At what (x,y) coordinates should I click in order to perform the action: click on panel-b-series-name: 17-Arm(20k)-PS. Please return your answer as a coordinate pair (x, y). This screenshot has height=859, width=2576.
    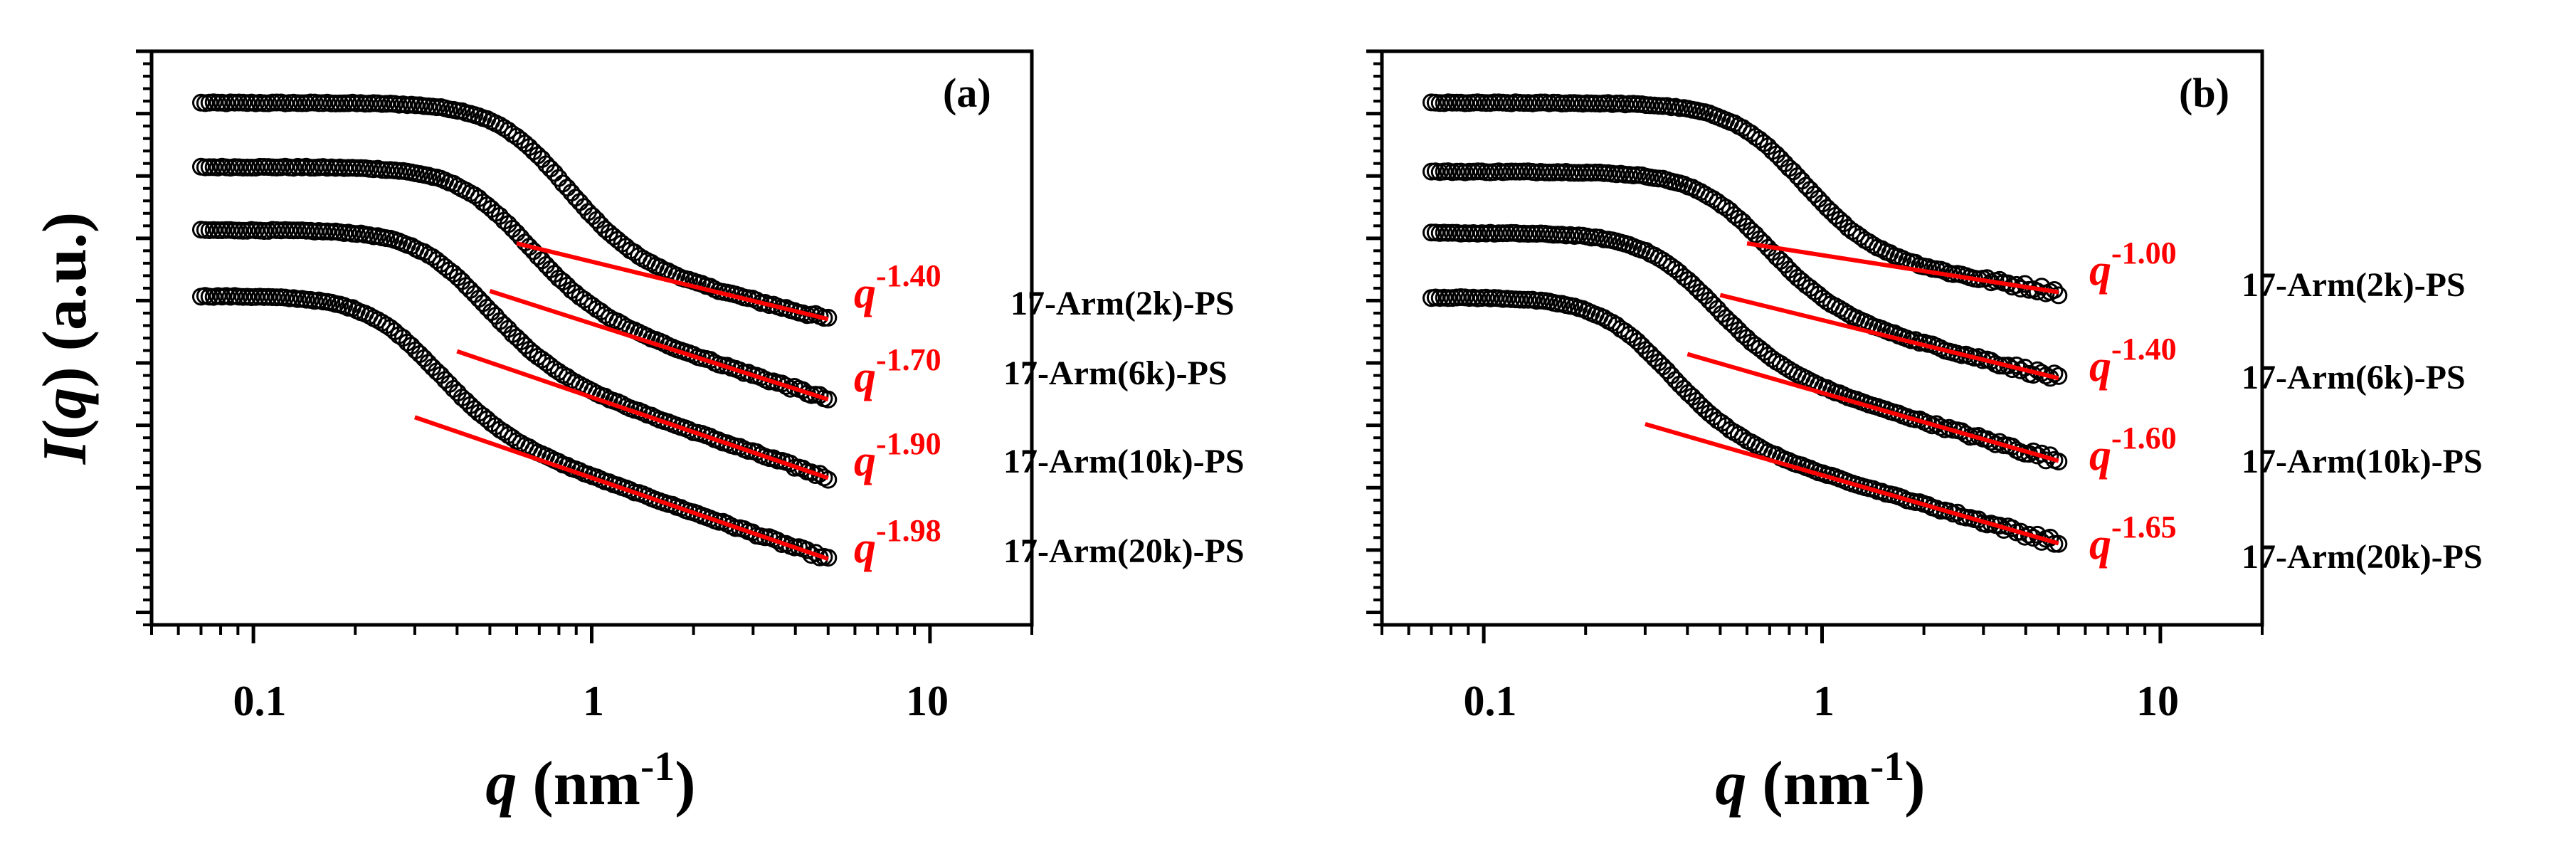
    Looking at the image, I should click on (2362, 557).